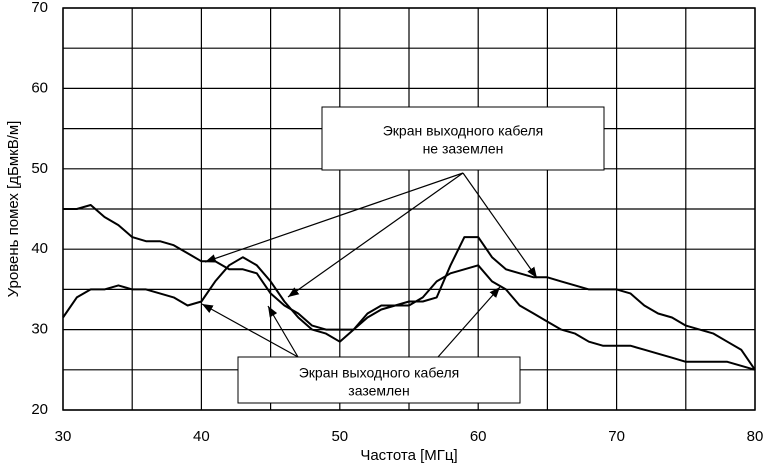 The width and height of the screenshot is (763, 471). I want to click on x-tick-label: 50, so click(339, 436).